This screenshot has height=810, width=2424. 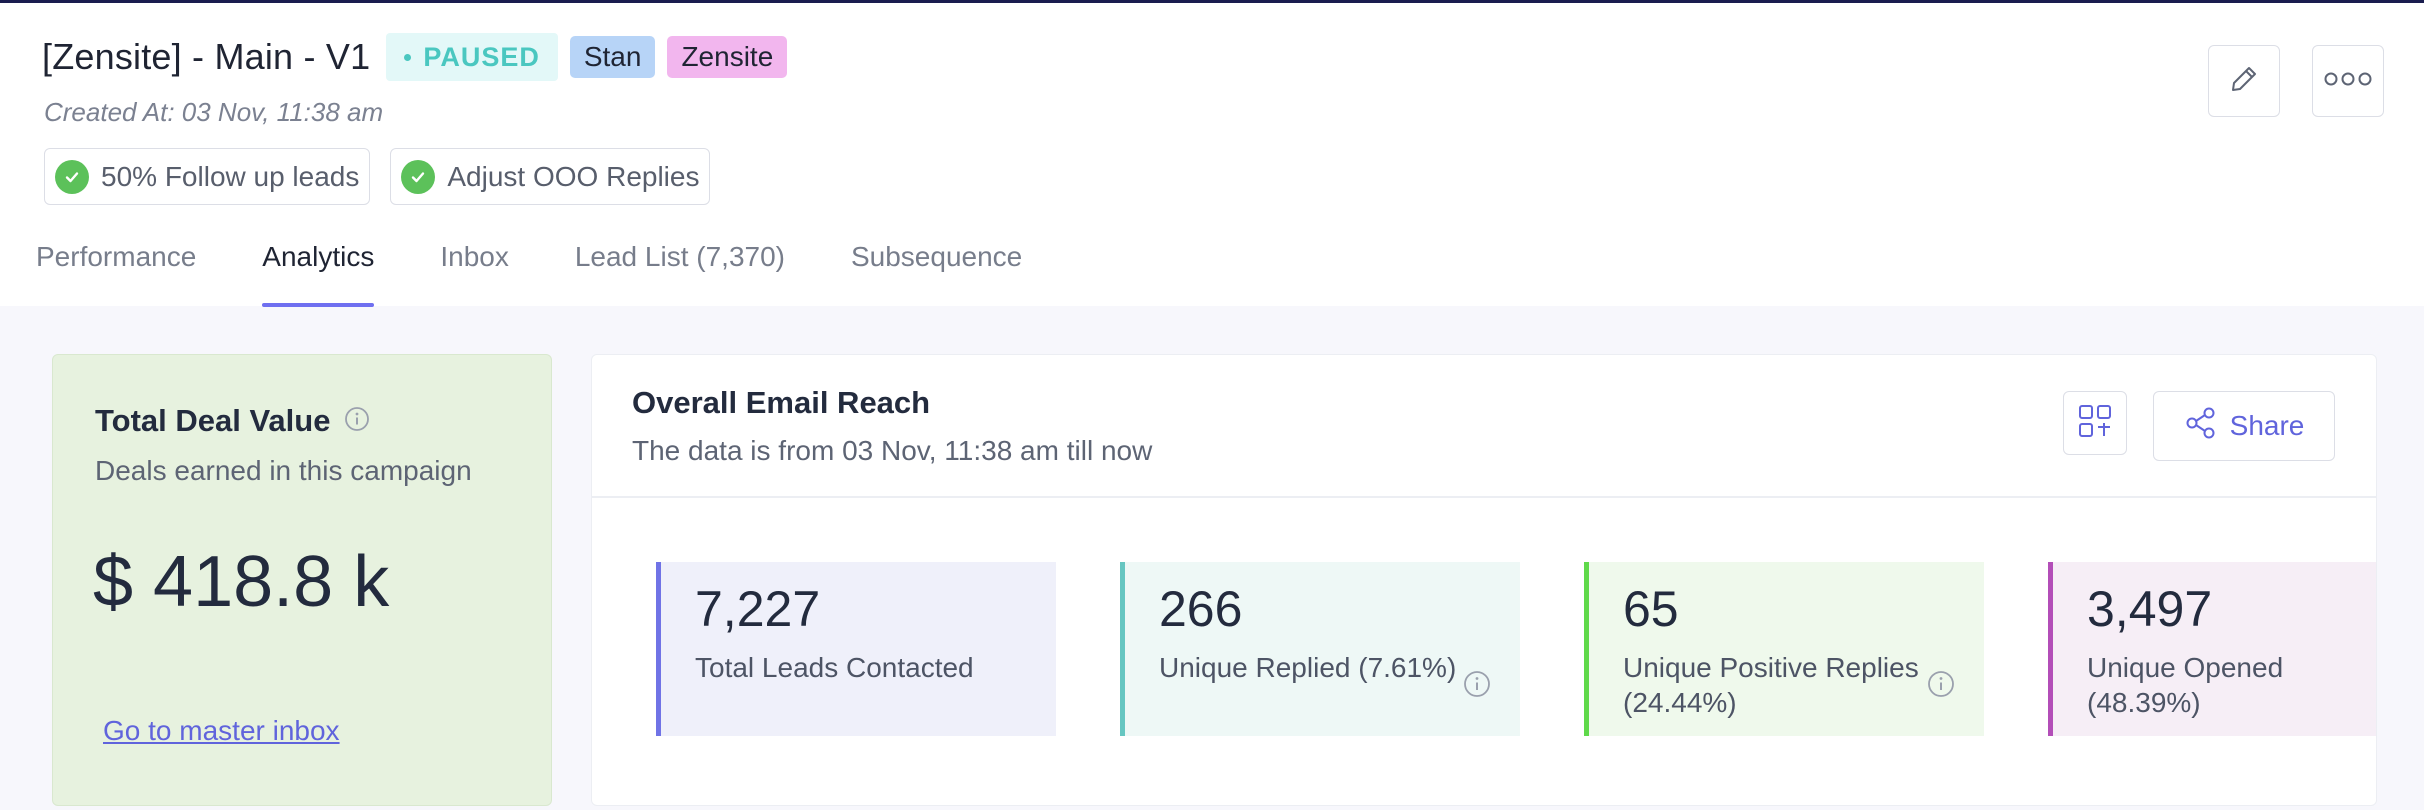 I want to click on stat-positive-replies: 65 Unique Positive Replies (24.44%), so click(x=1784, y=649).